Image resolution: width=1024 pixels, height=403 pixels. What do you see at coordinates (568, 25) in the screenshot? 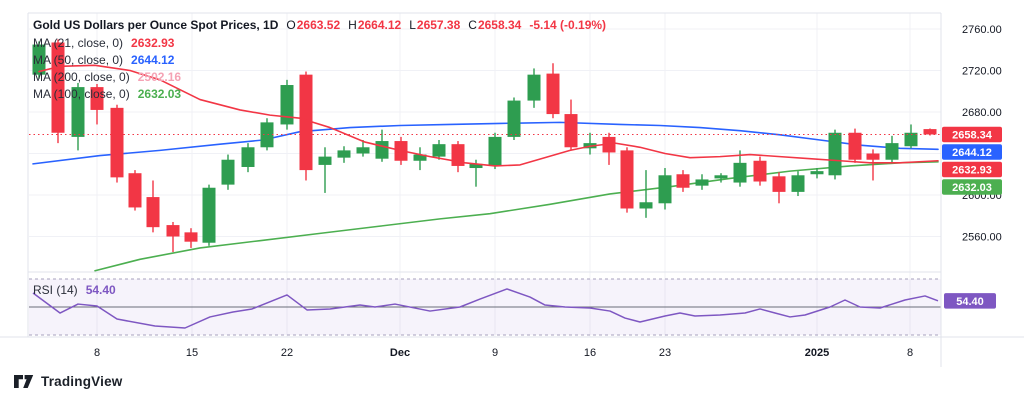
I see `ohlc-change: -5.14 (-0.19%)` at bounding box center [568, 25].